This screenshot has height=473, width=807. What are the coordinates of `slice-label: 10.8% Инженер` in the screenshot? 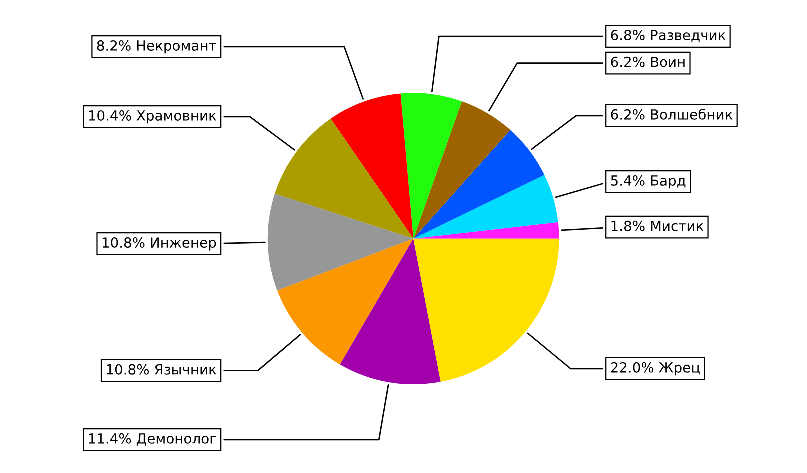 It's located at (159, 244).